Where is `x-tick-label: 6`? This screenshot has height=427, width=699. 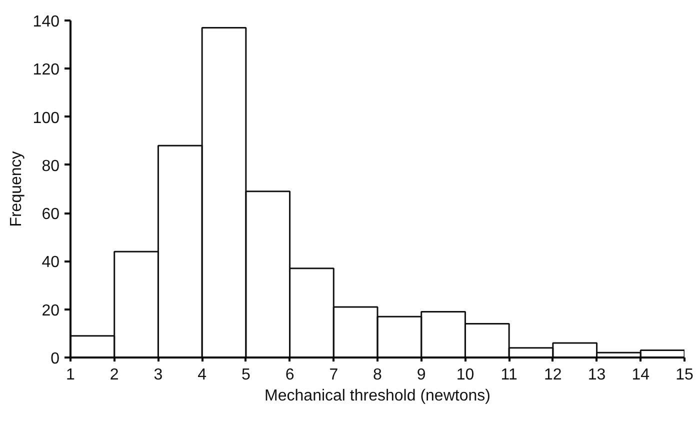 x-tick-label: 6 is located at coordinates (289, 375).